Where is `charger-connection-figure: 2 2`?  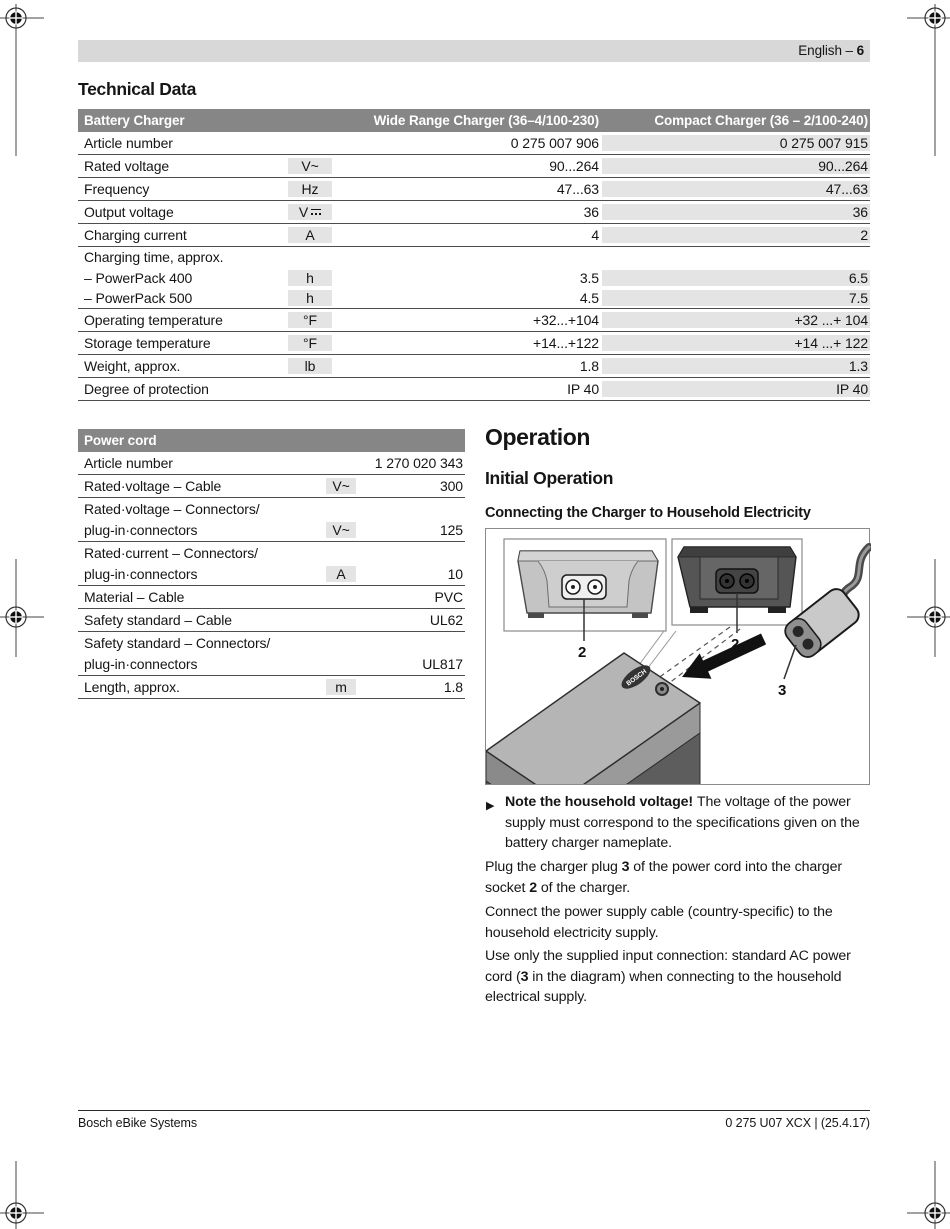 charger-connection-figure: 2 2 is located at coordinates (679, 709).